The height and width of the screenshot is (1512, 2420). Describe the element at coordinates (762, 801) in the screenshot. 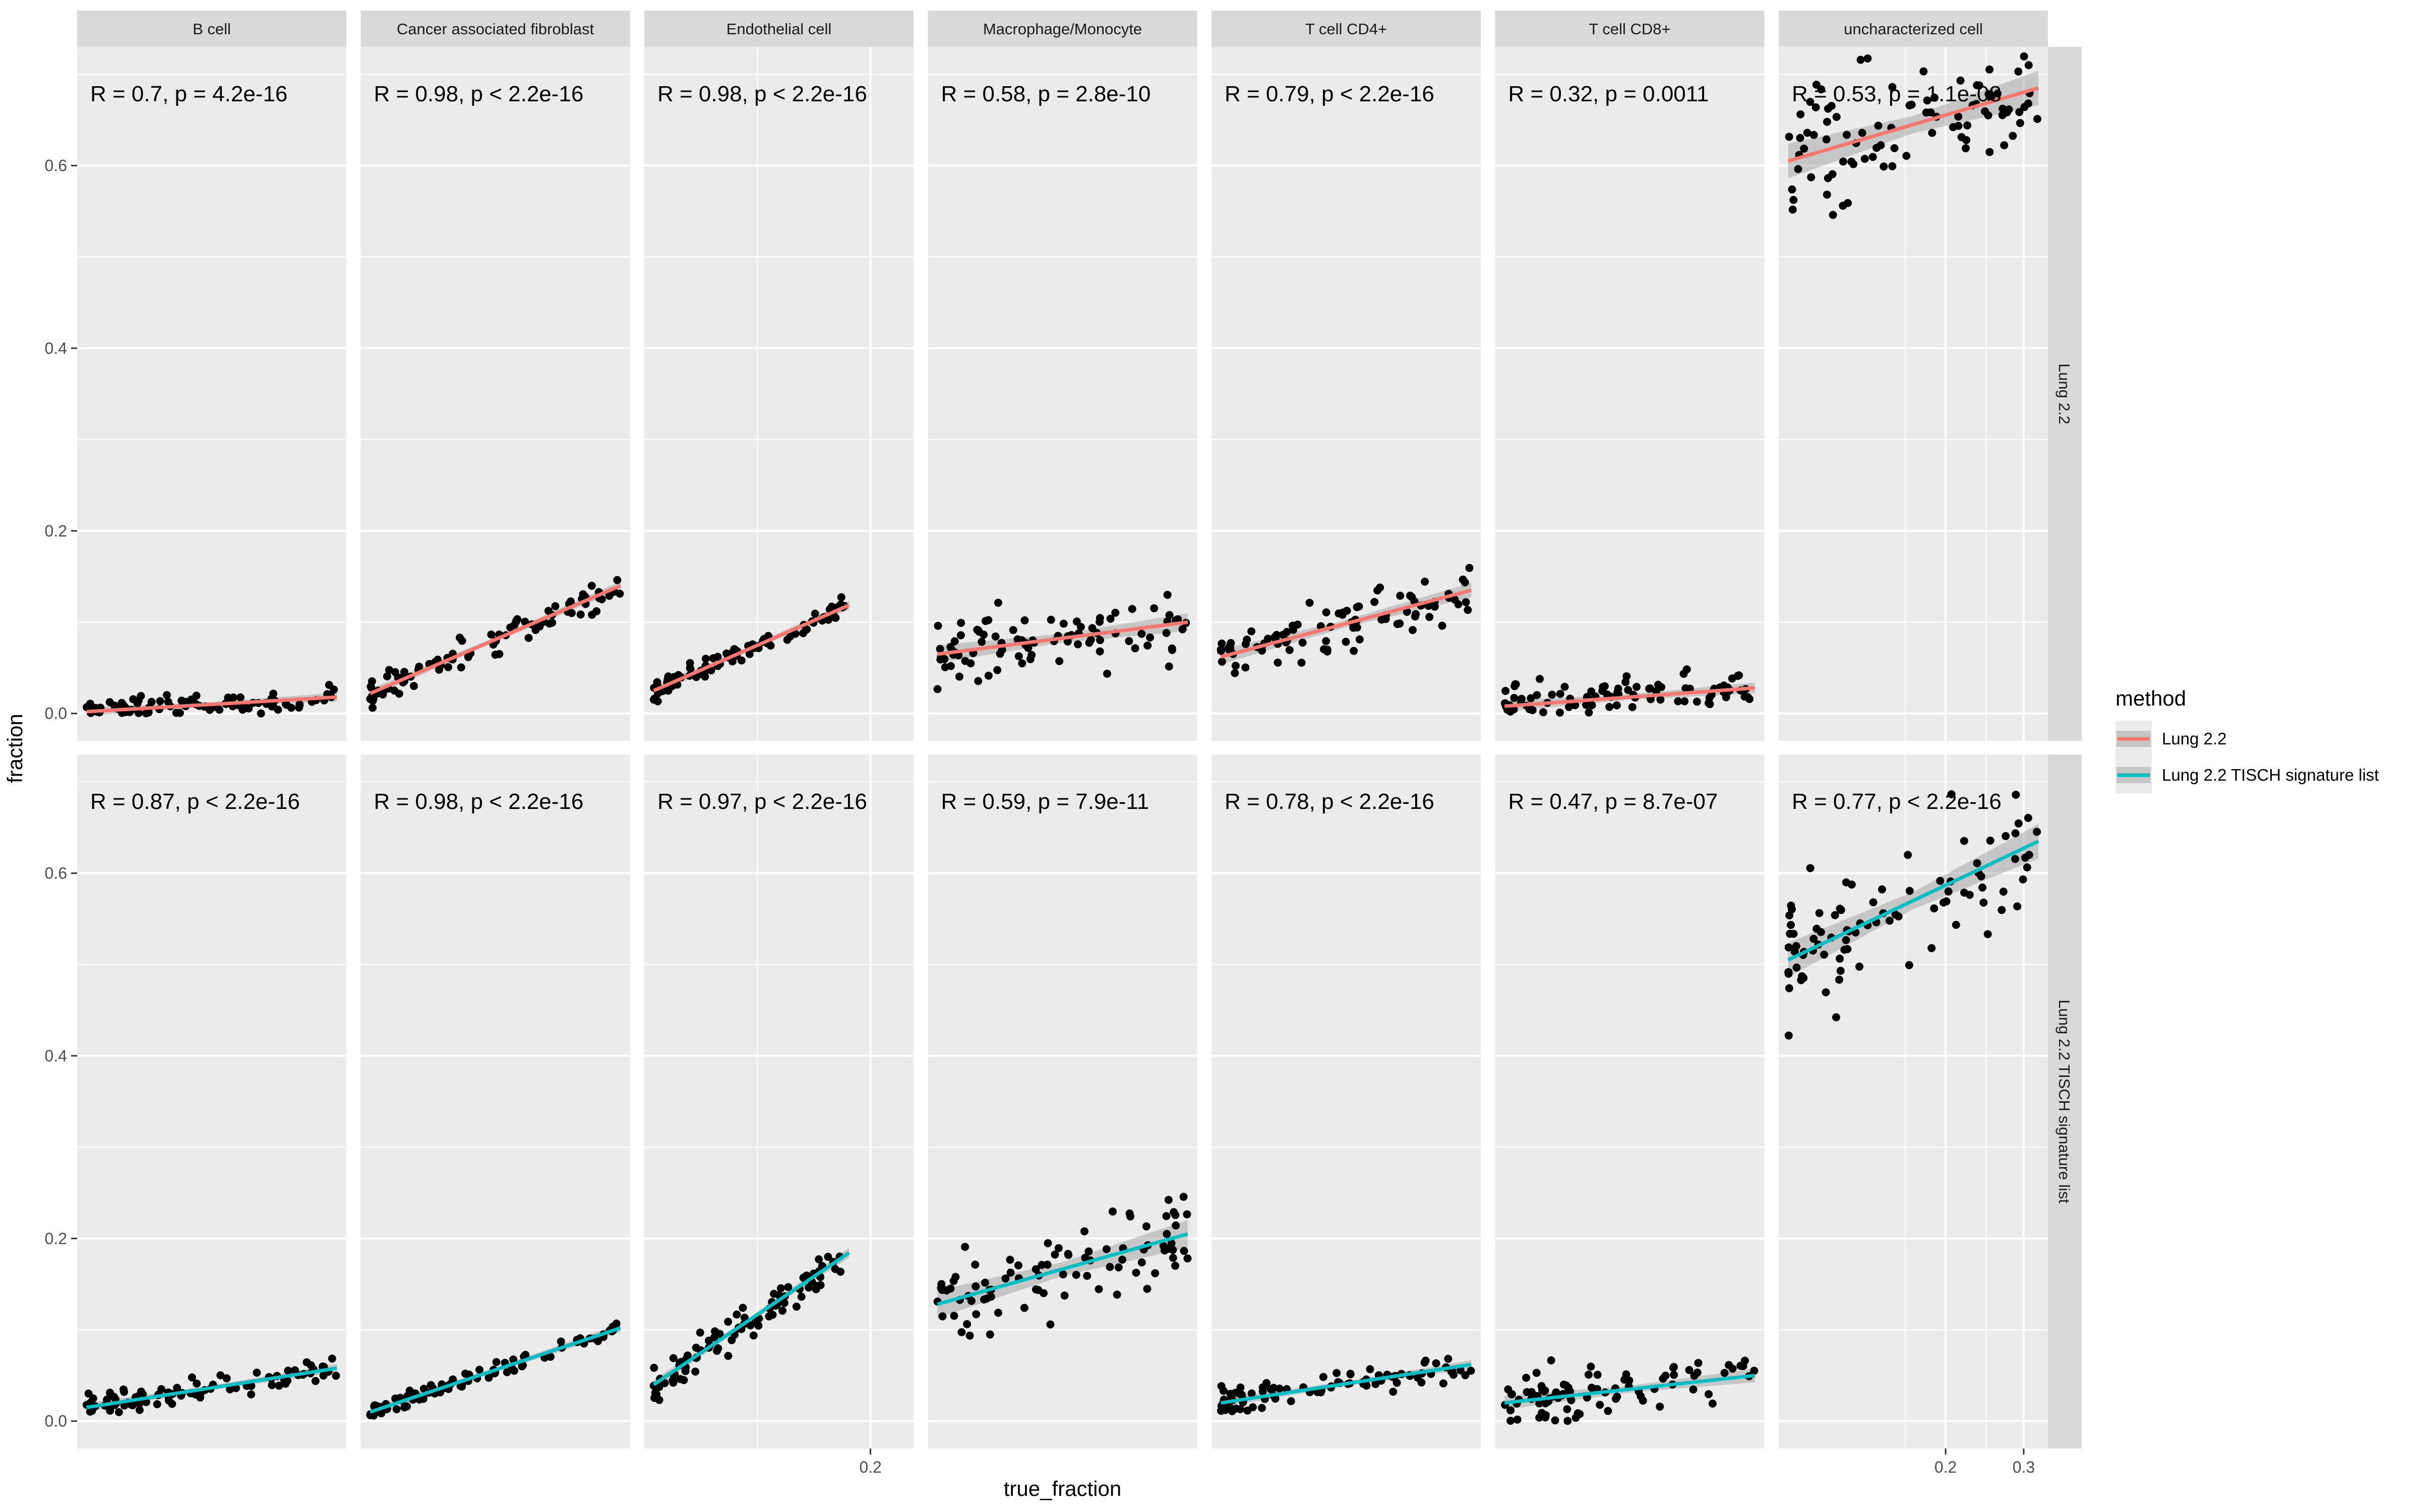

I see `correlation-annotation: R = 0.97, p < 2.2e-16` at that location.